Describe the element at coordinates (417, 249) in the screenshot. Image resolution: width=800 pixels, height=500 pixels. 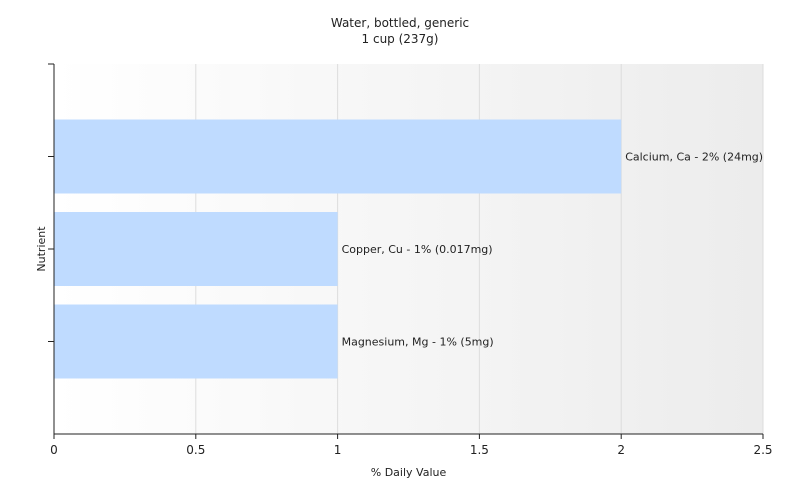
I see `bar-label: Copper, Cu - 1% (0.017mg)` at that location.